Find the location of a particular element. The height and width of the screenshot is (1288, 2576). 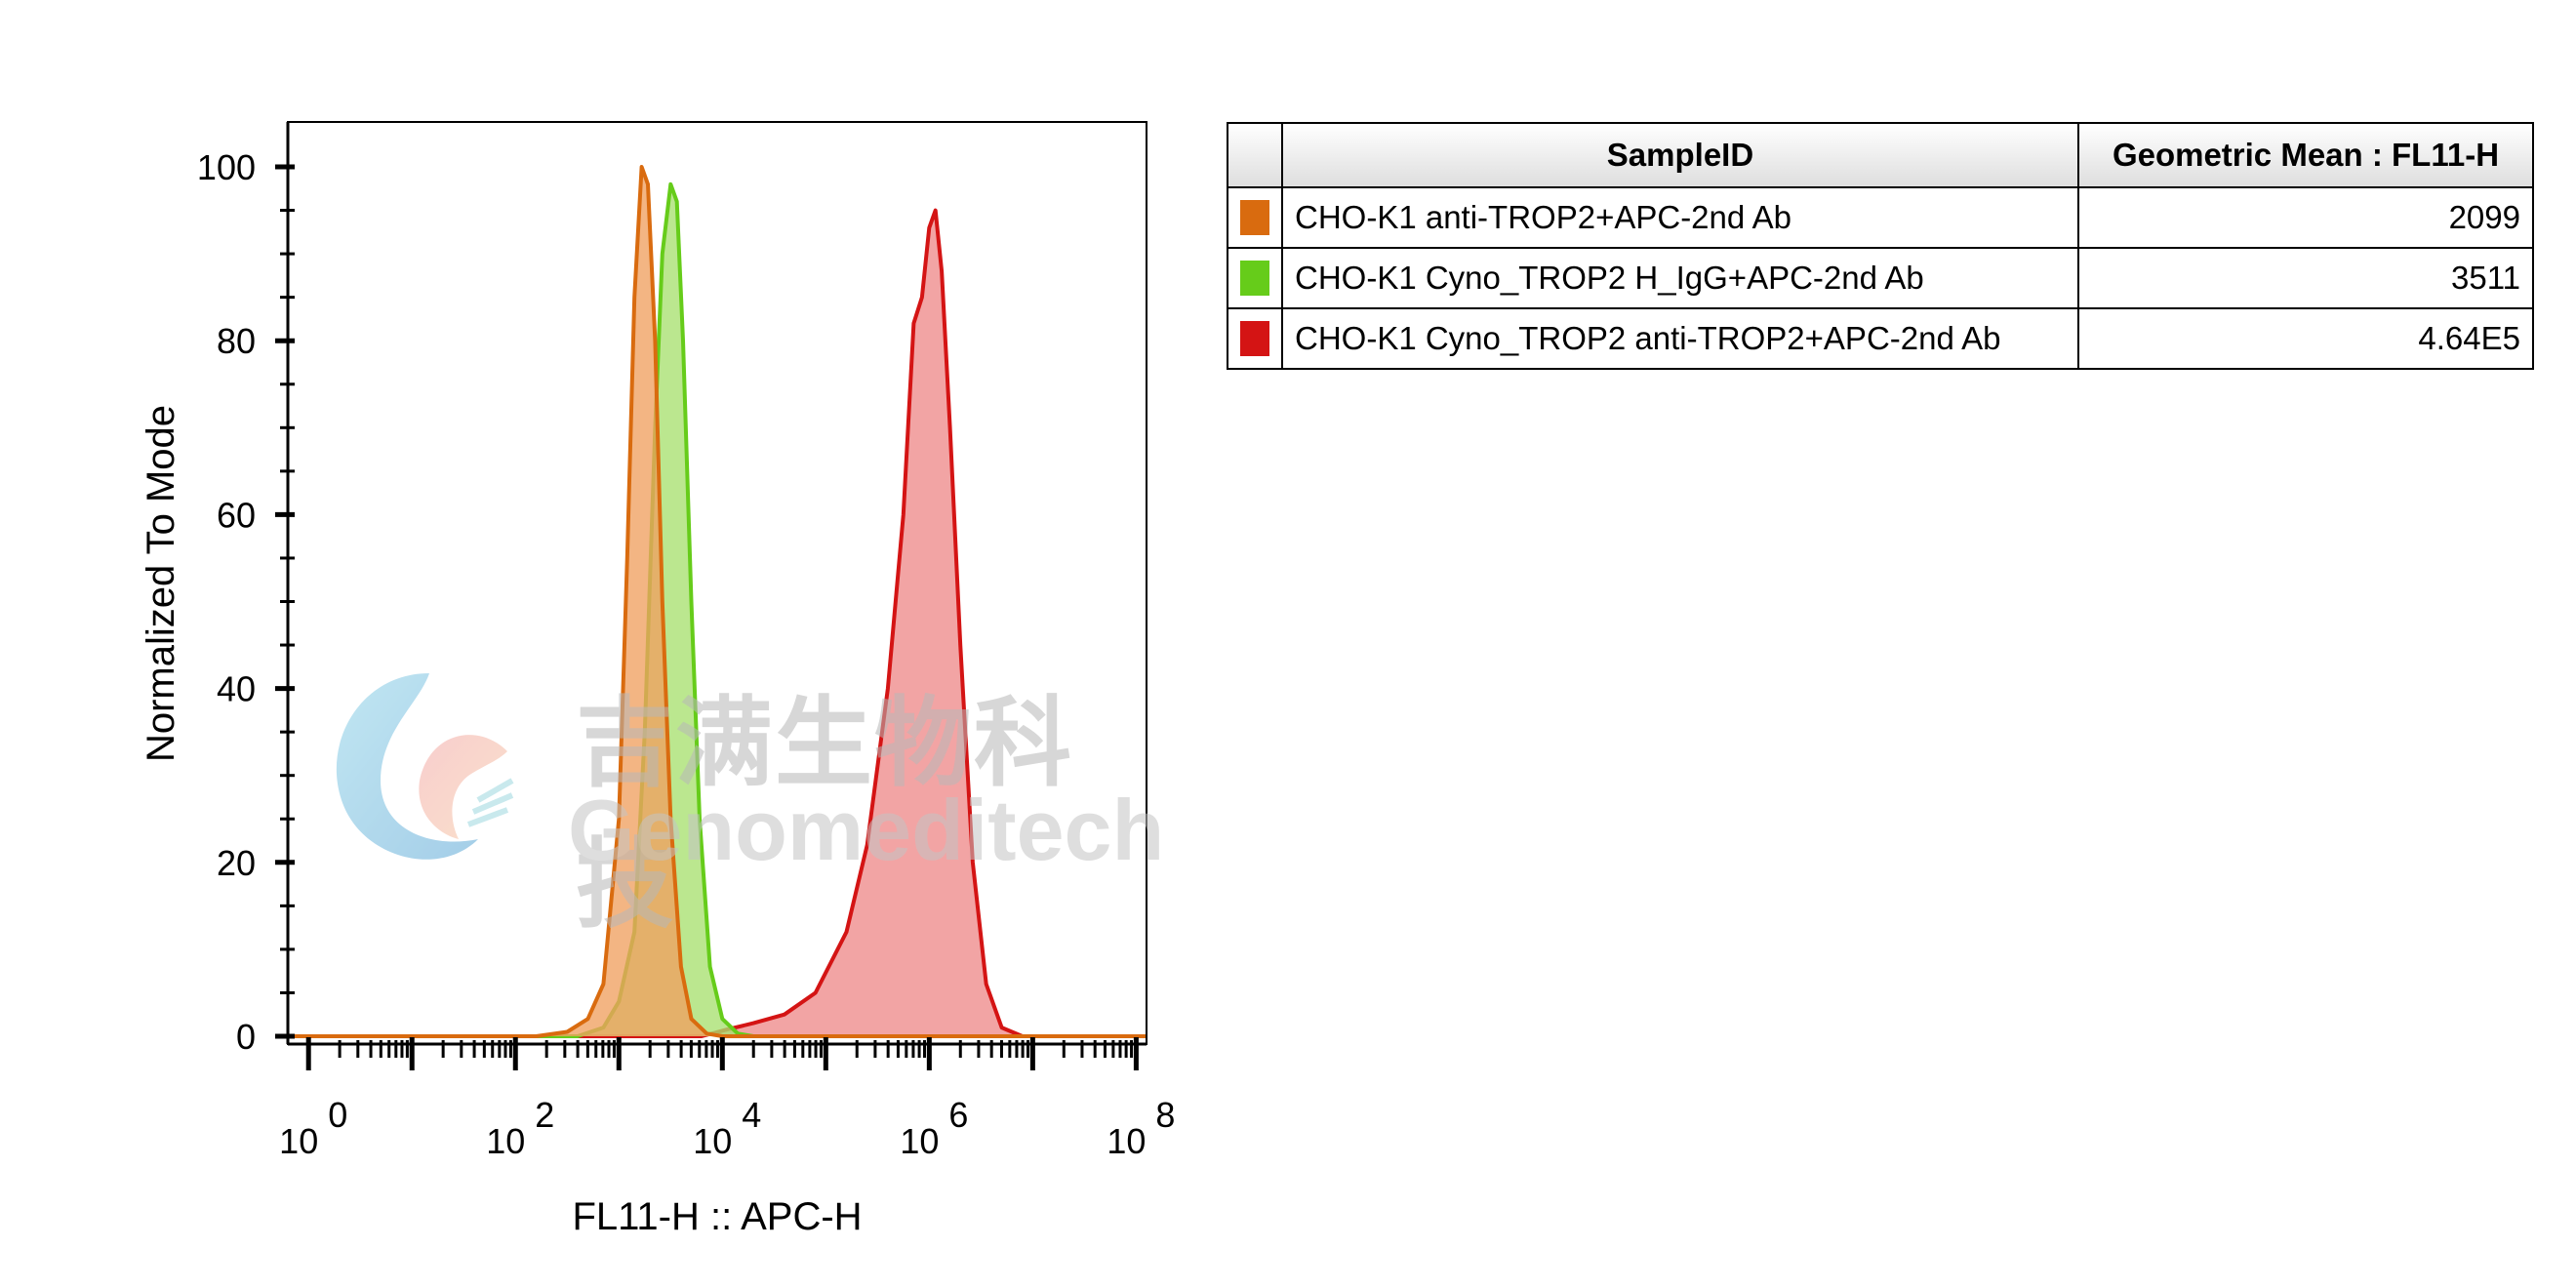

watermark-chinese-text: 吉满生物科技 is located at coordinates (824, 814).